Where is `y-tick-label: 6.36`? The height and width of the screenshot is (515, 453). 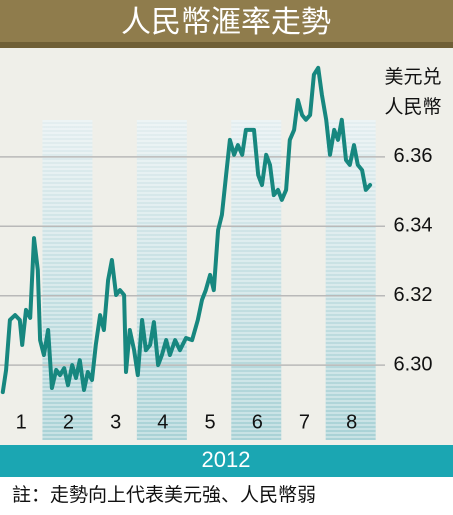 y-tick-label: 6.36 is located at coordinates (413, 156).